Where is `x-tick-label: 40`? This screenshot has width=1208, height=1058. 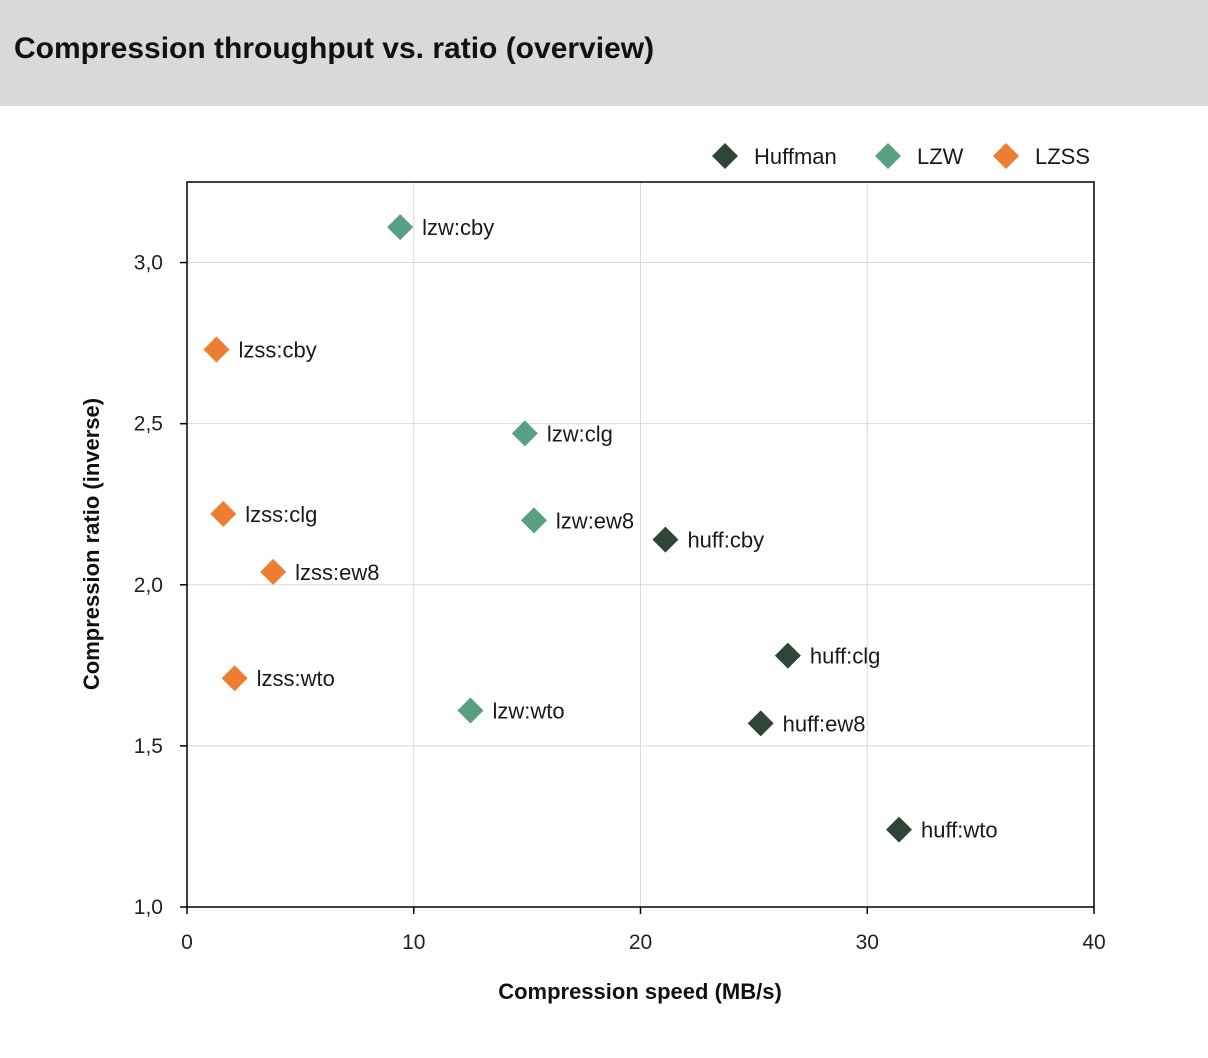 x-tick-label: 40 is located at coordinates (1093, 942).